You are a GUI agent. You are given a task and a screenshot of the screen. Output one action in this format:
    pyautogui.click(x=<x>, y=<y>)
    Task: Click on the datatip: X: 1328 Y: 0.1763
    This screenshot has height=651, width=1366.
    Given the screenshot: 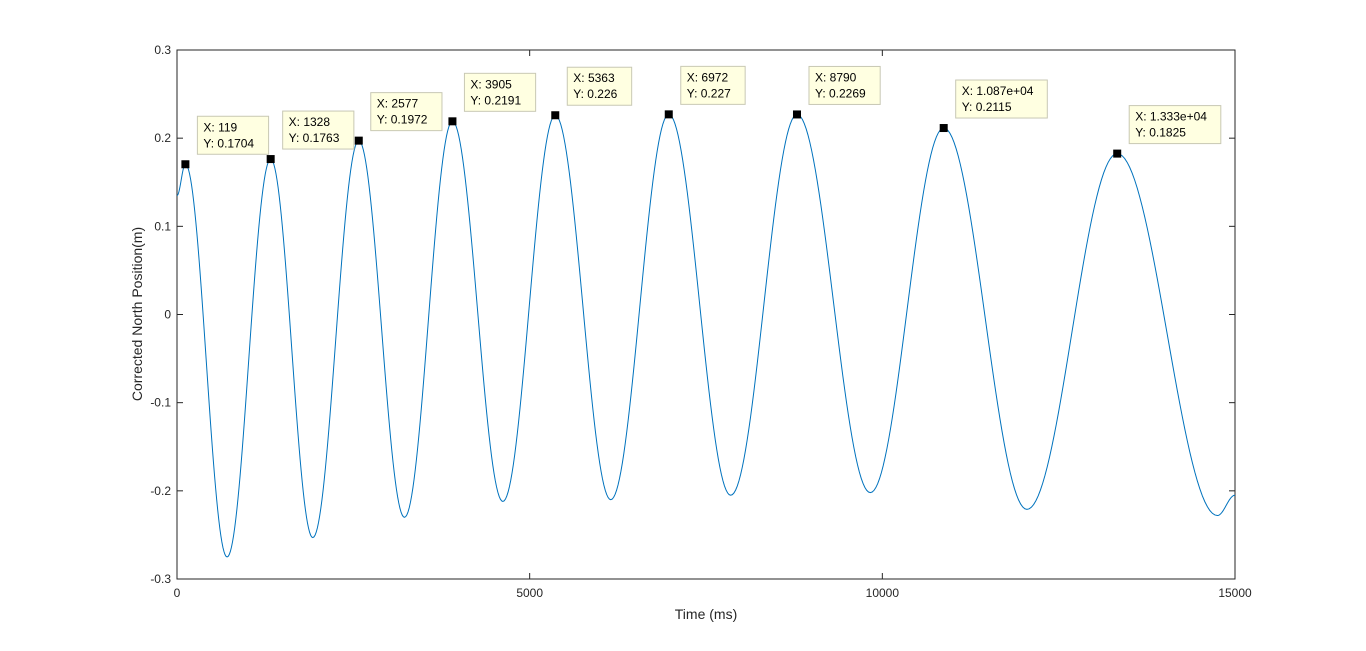 What is the action you would take?
    pyautogui.click(x=310, y=137)
    